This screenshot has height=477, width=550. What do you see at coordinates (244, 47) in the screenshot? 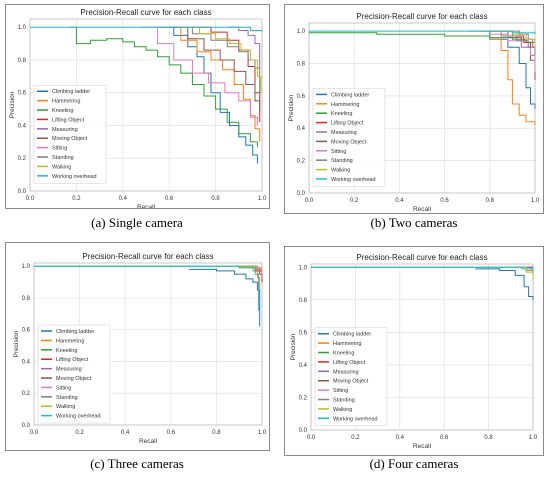
I see `series-line-measuring` at bounding box center [244, 47].